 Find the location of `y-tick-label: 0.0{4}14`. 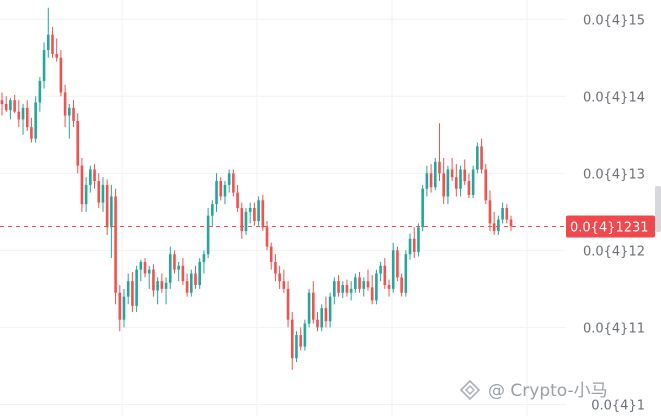

y-tick-label: 0.0{4}14 is located at coordinates (614, 97).